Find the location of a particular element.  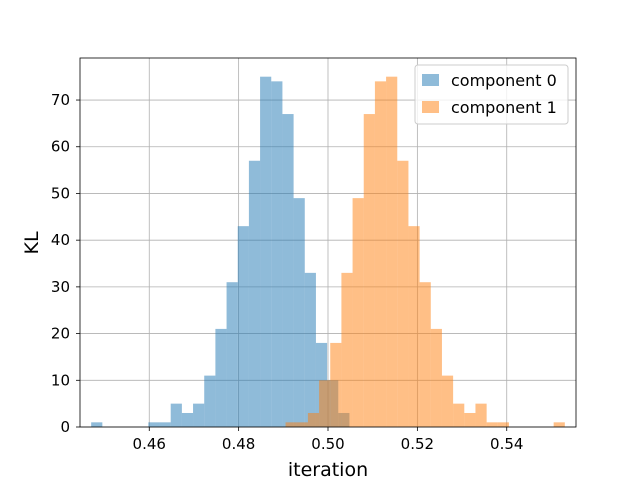

y-tick-label-6: 60 is located at coordinates (60, 147).